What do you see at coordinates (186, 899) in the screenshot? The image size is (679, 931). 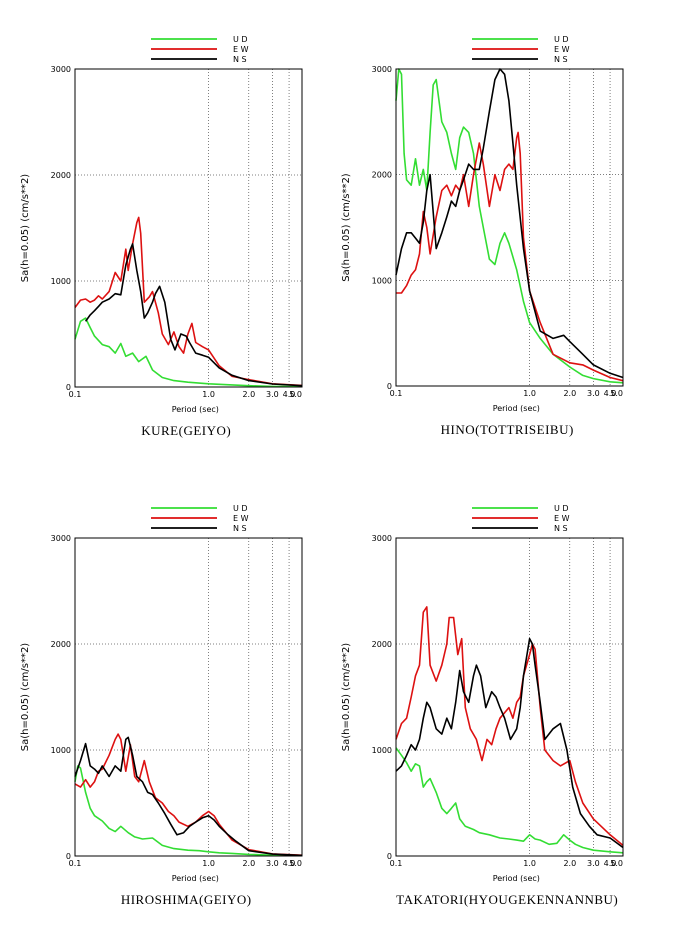 I see `station-title: HIROSHIMA(GEIYO)` at bounding box center [186, 899].